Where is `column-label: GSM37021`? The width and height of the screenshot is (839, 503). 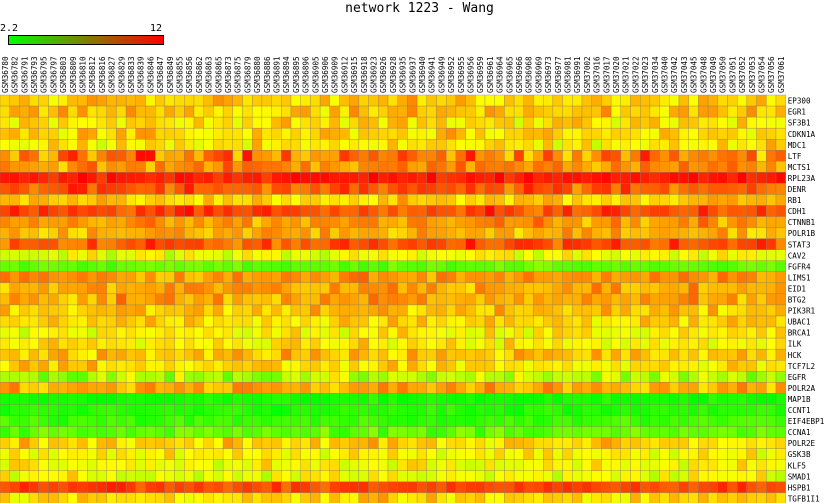 column-label: GSM37021 is located at coordinates (626, 74).